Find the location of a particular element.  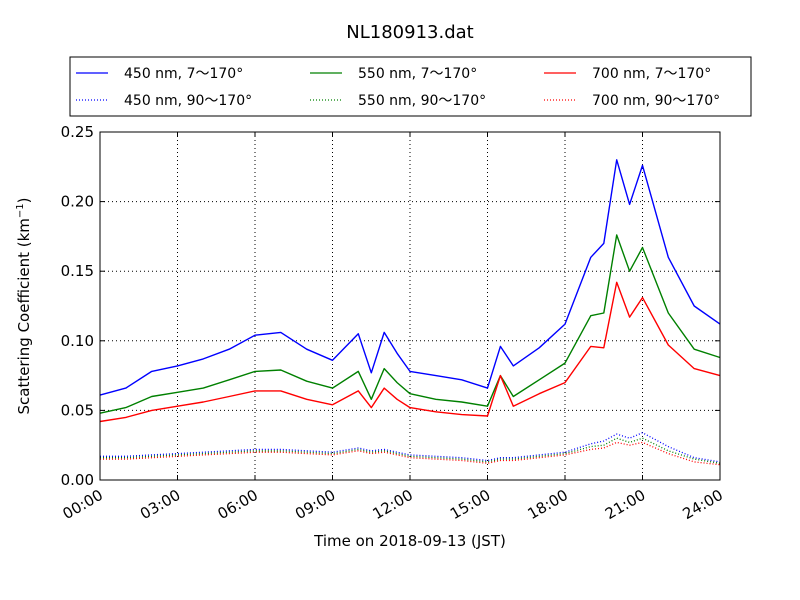

legend-label: 700 nm, 7～170° is located at coordinates (651, 74).